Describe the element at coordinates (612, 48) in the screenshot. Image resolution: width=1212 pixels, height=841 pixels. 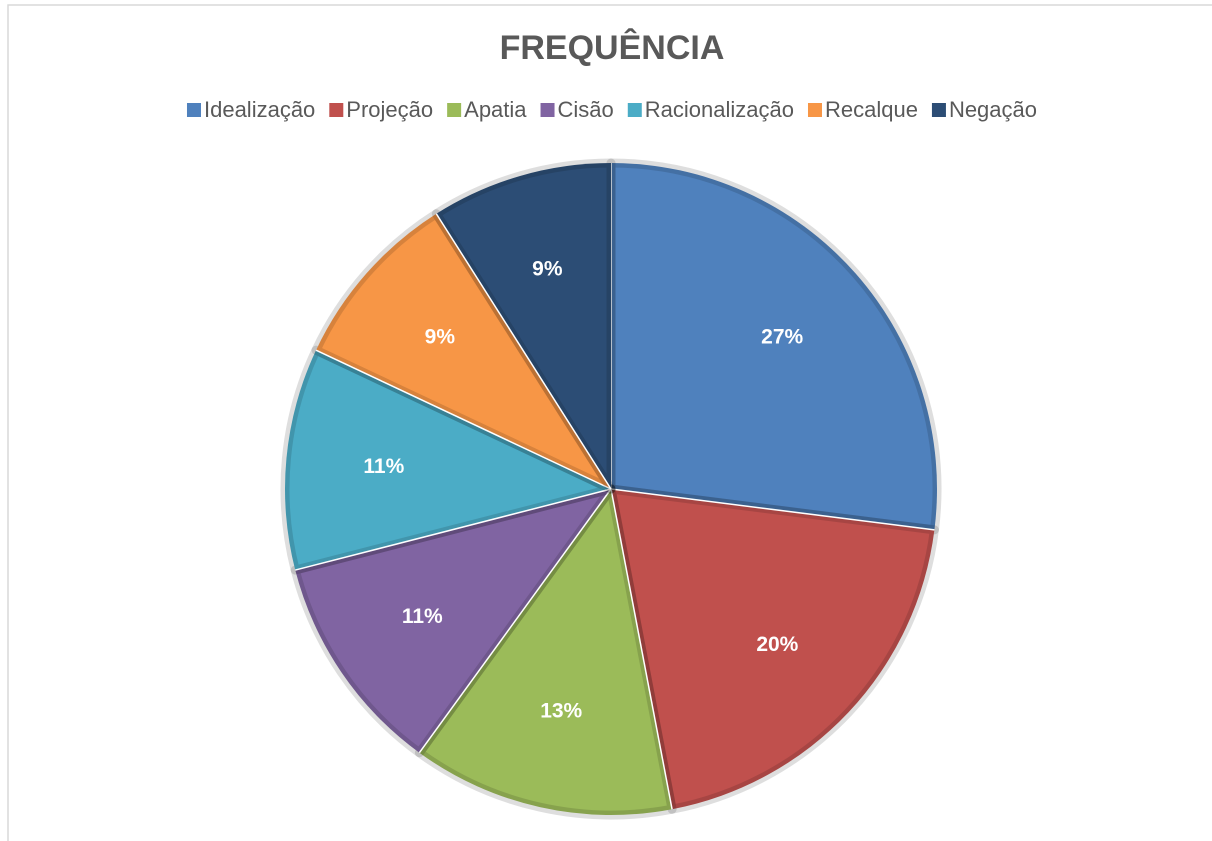
I see `chart-title: FREQUÊNCIA` at that location.